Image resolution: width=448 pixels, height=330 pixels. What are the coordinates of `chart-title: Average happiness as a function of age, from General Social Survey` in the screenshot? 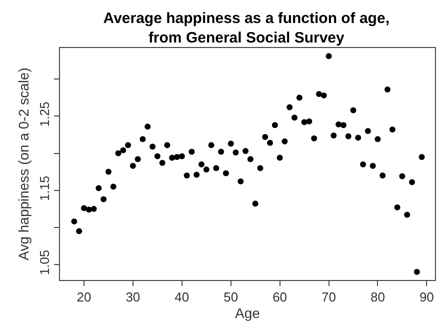 It's located at (246, 28).